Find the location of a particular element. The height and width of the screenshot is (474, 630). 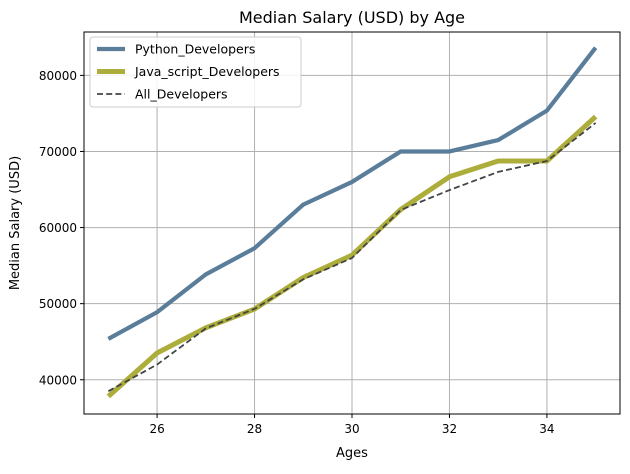

y-tick-label: 80000 is located at coordinates (58, 76).